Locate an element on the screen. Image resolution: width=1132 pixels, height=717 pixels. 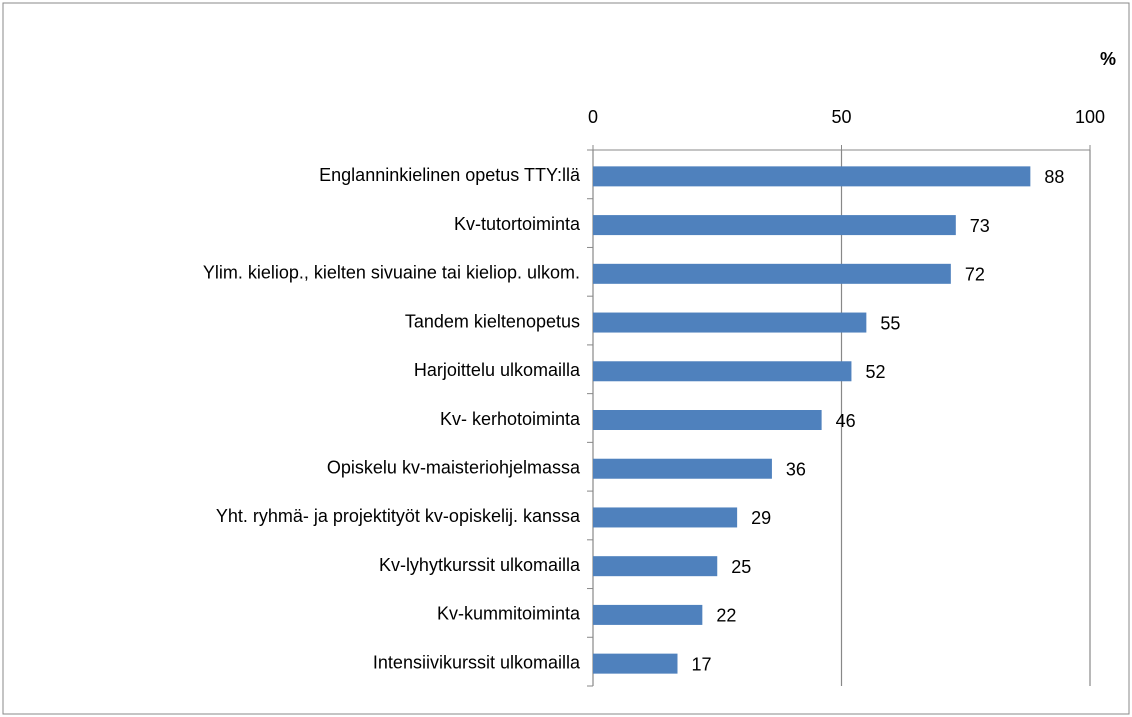
axis-label: % is located at coordinates (1108, 59).